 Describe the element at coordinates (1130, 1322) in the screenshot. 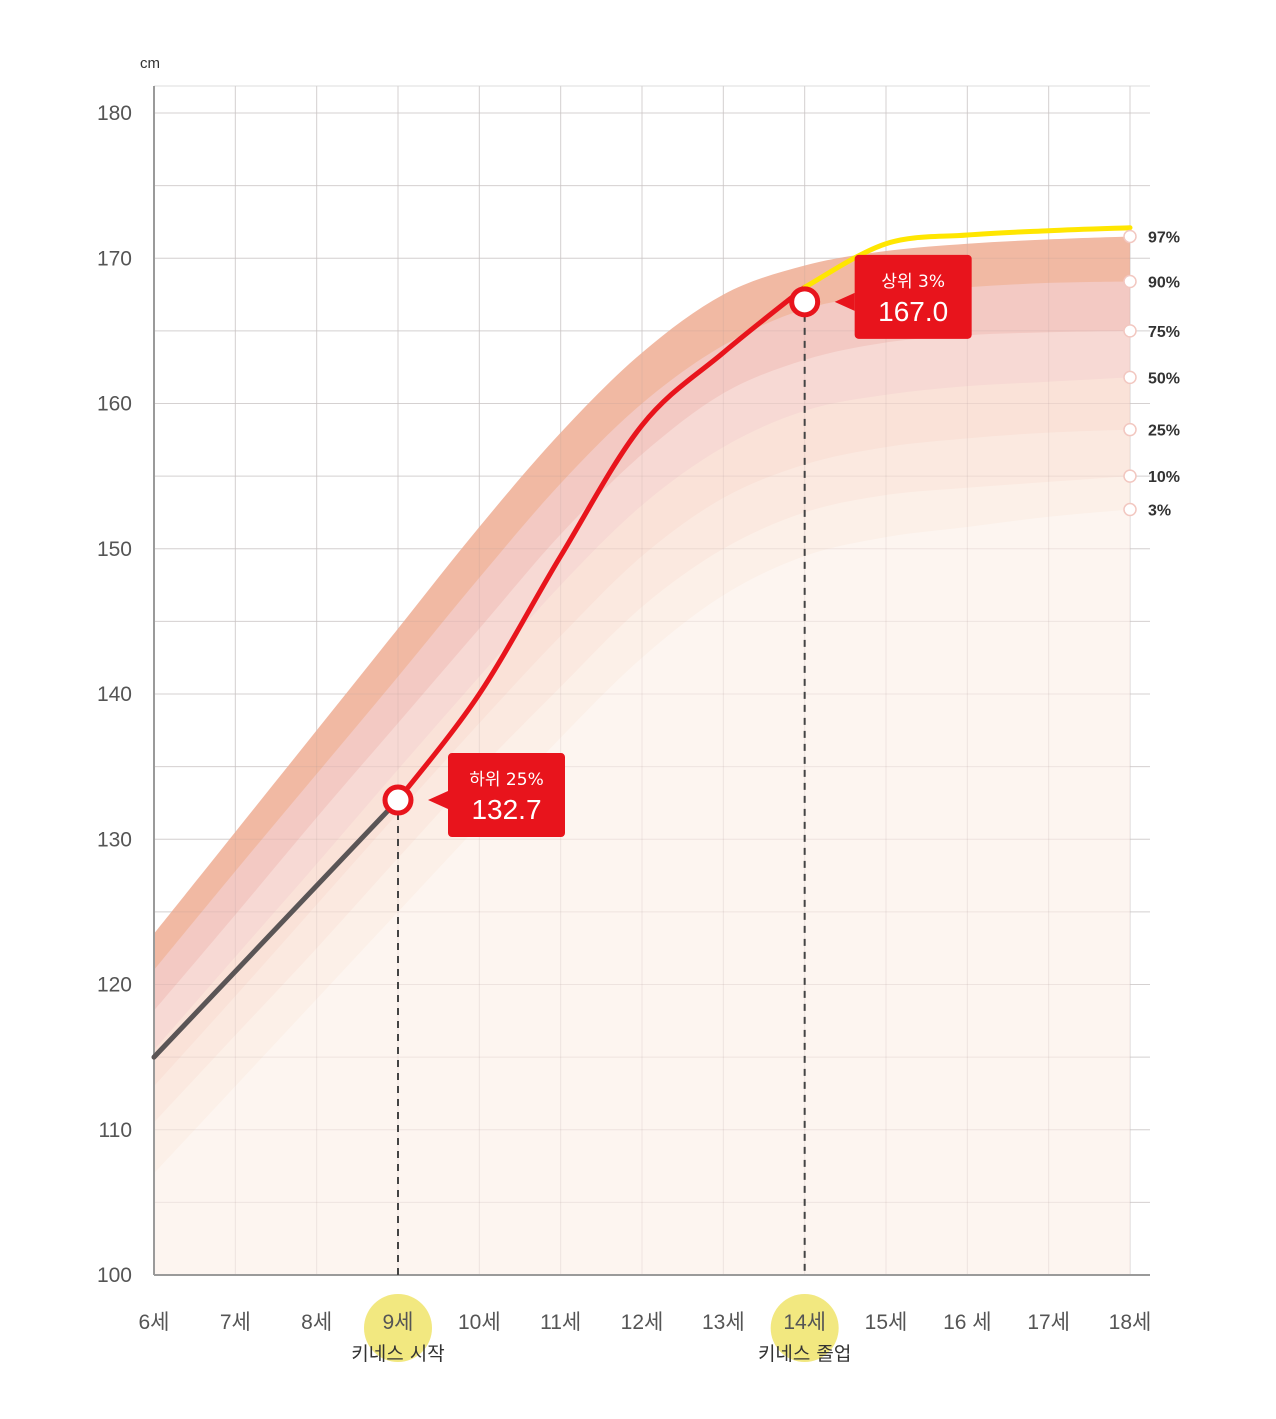

I see `x-tick-label: 18세` at that location.